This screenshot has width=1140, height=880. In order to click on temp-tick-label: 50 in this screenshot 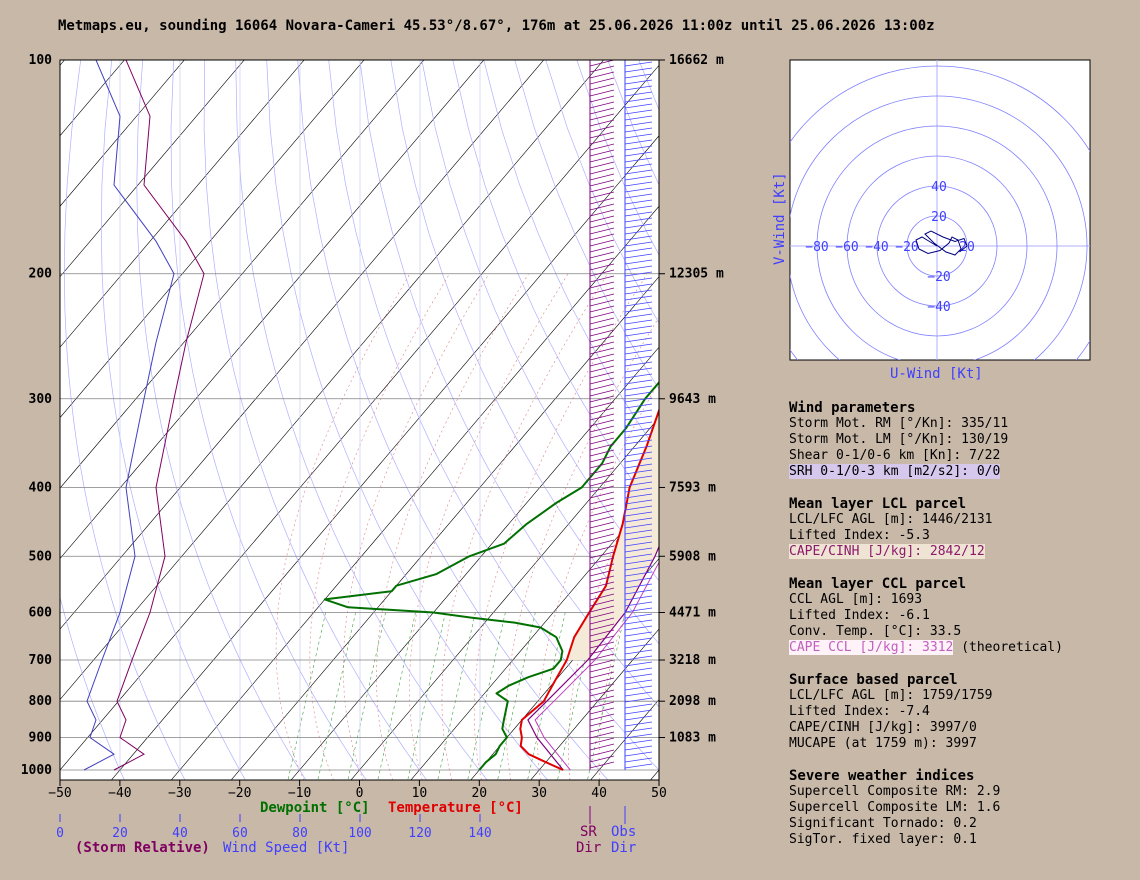, I will do `click(659, 793)`.